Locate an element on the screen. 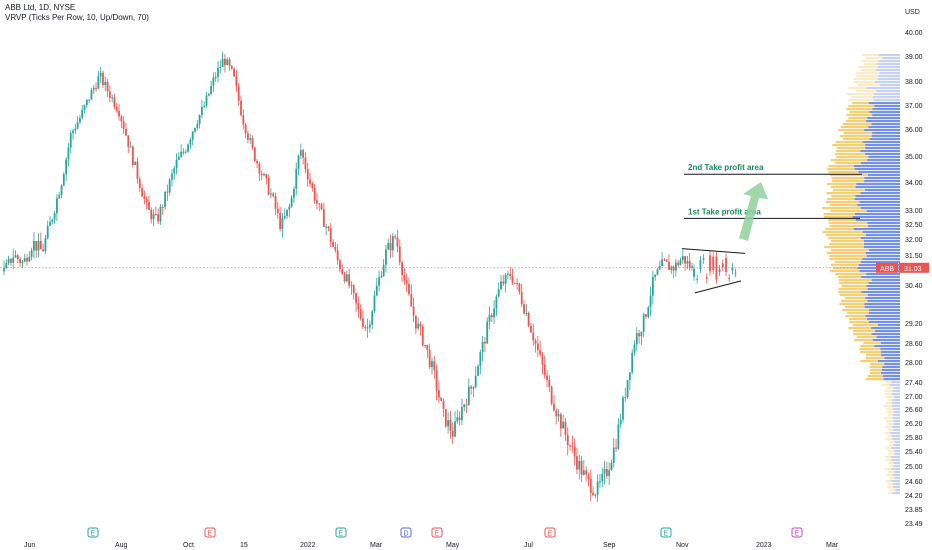 The image size is (932, 550). indicator-line: VRVP (Ticks Per Row, 10, Up/Down, 70) is located at coordinates (77, 17).